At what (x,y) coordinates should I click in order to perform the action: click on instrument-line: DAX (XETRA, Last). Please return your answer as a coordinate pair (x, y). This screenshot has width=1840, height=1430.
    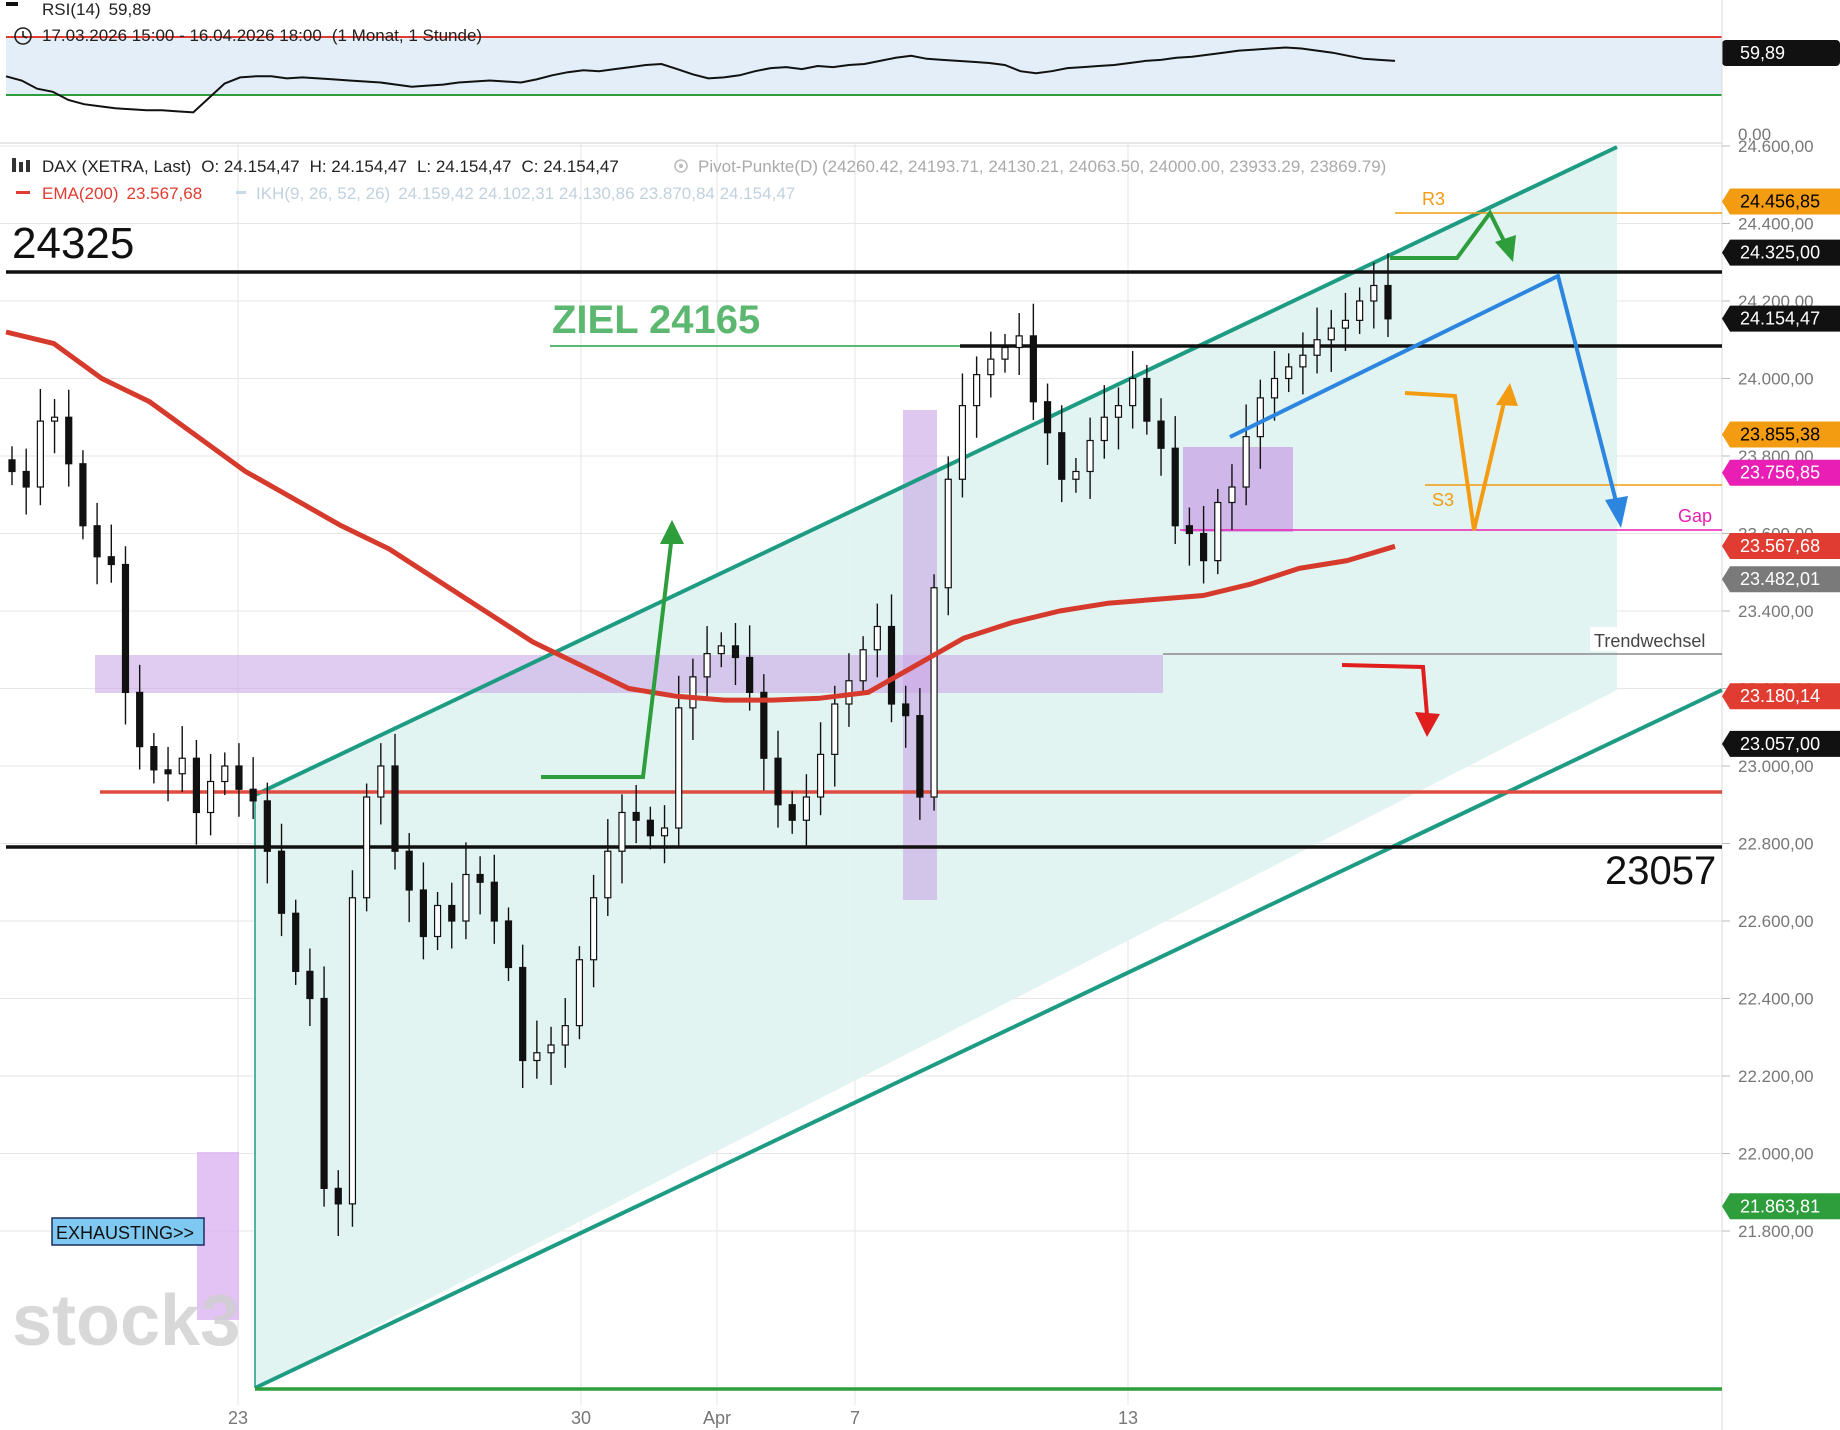
    Looking at the image, I should click on (116, 166).